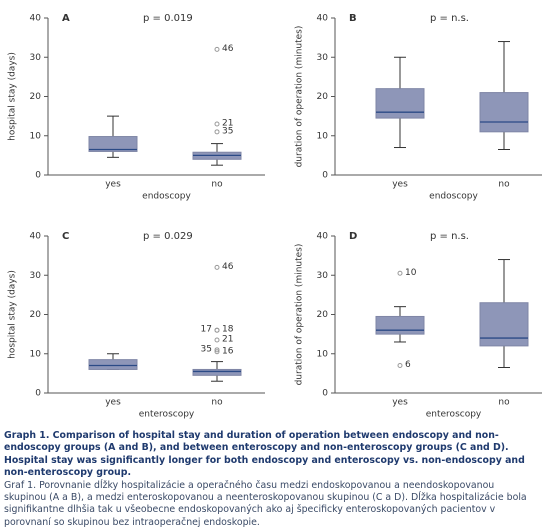 This screenshot has height=529, width=542. I want to click on outlier-label: 6, so click(408, 365).